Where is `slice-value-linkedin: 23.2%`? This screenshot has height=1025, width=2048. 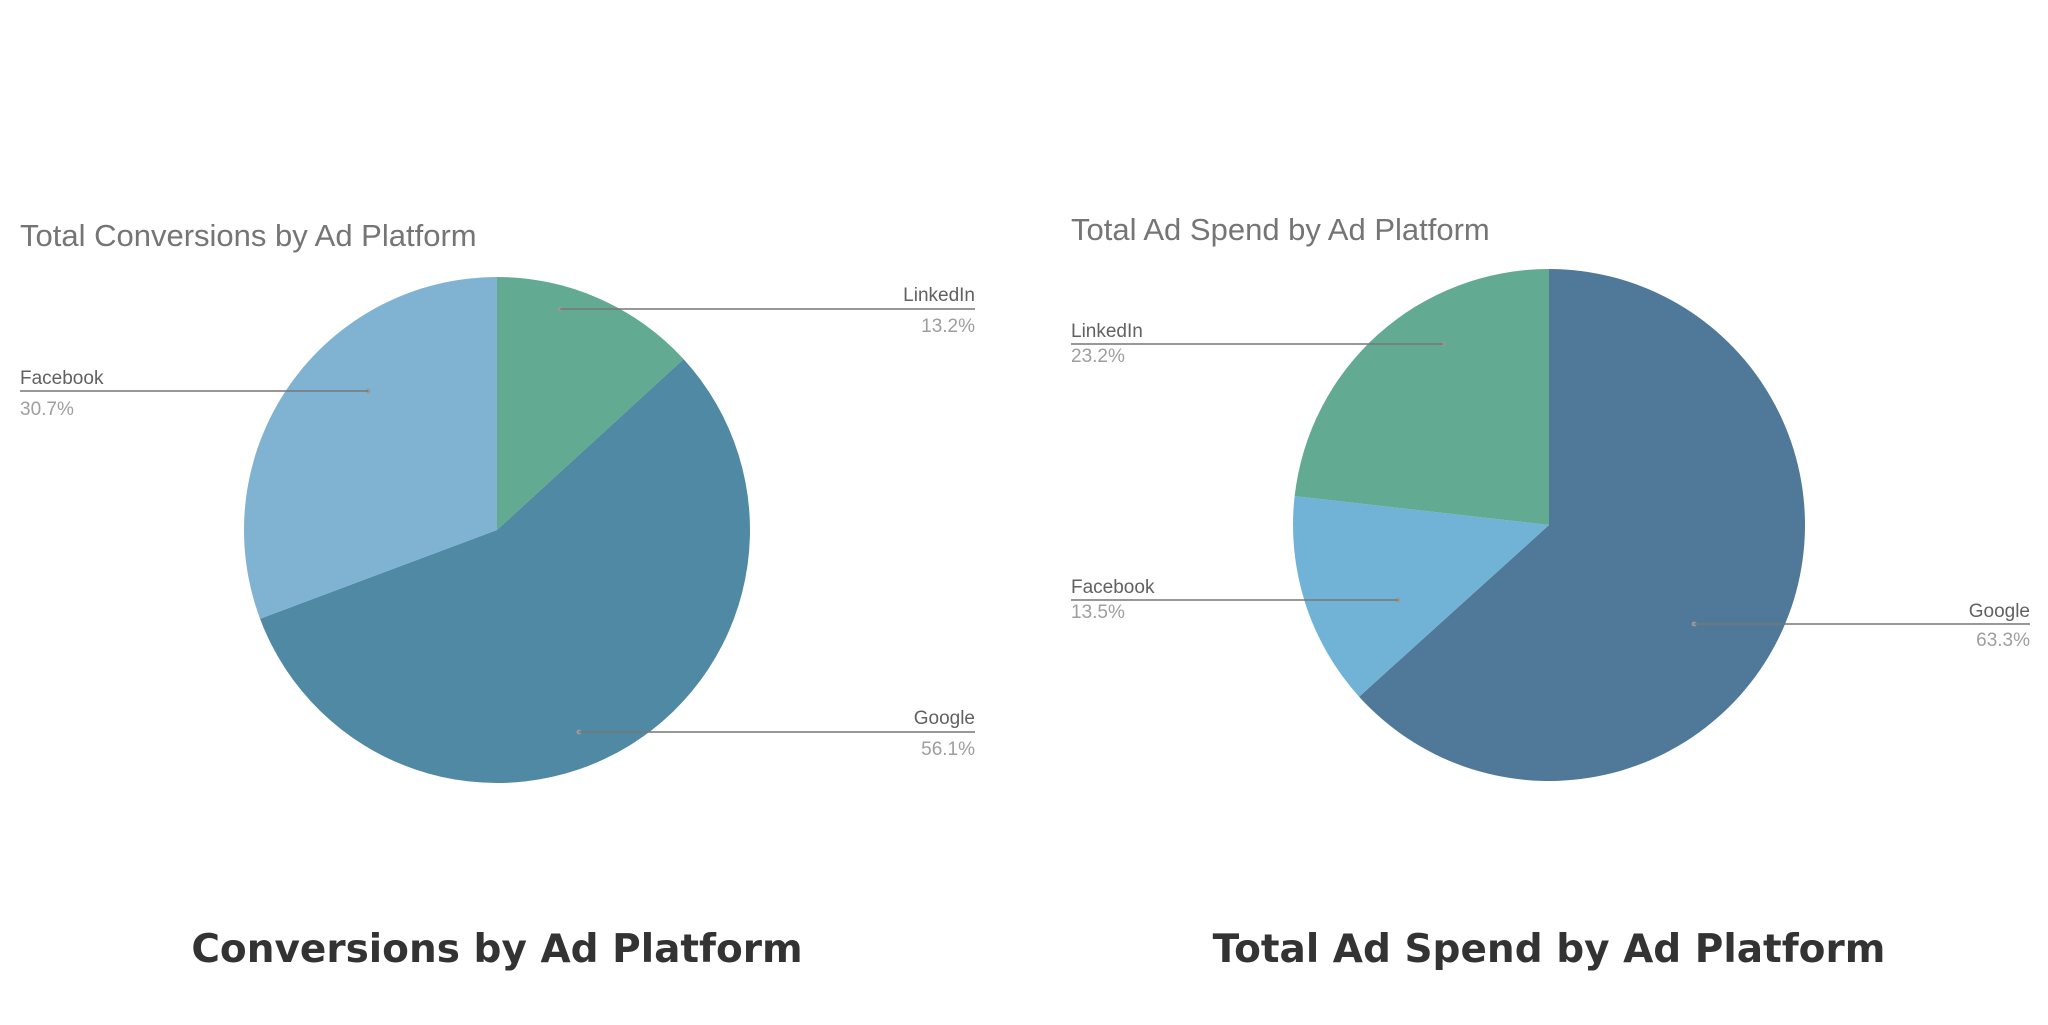 slice-value-linkedin: 23.2% is located at coordinates (1098, 356).